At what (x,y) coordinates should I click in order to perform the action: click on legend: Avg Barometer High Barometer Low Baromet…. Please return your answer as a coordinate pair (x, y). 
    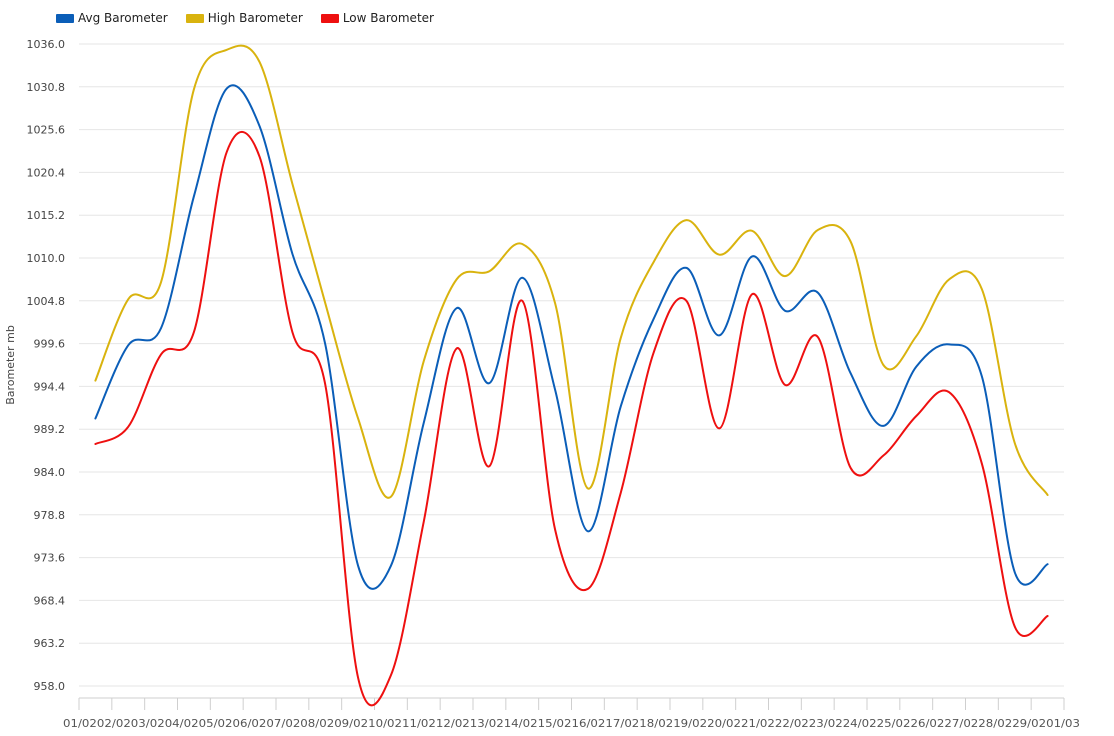
    Looking at the image, I should click on (245, 18).